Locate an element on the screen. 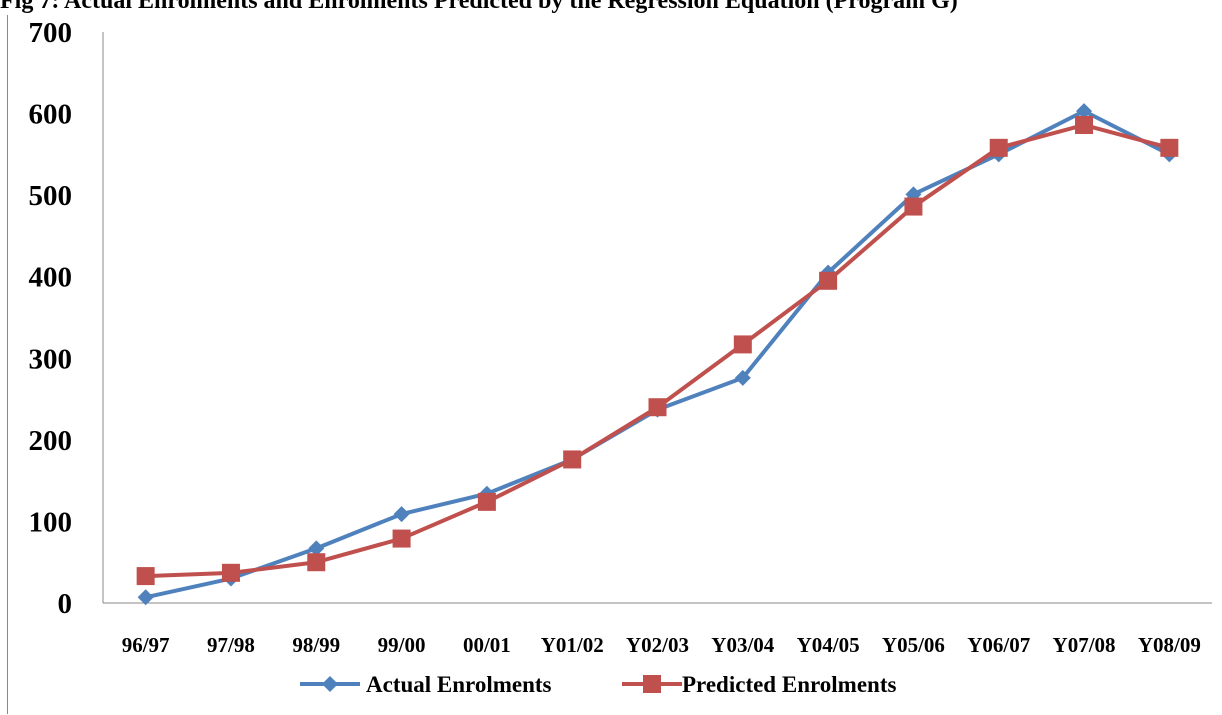  legend: Actual Enrolments Predicted Enrolments is located at coordinates (598, 684).